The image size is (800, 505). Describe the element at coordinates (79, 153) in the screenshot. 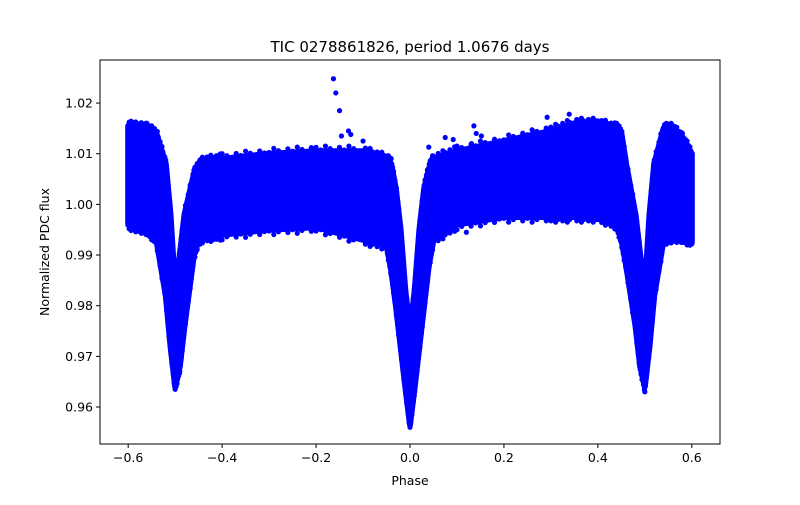

I see `y-tick-label: 1.01` at that location.